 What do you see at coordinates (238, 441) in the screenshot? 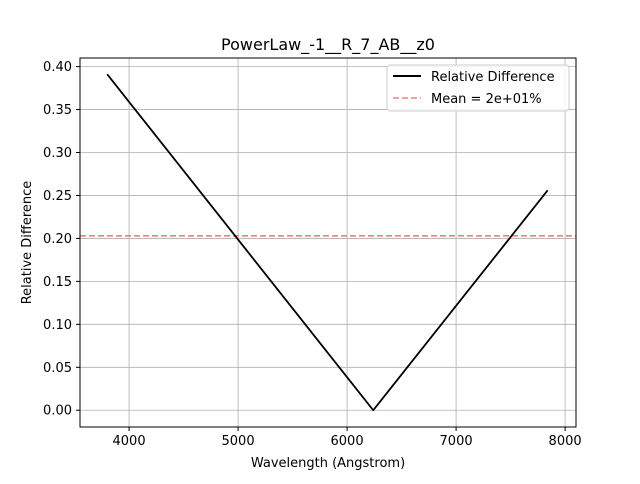
I see `x-tick-label: 5000` at bounding box center [238, 441].